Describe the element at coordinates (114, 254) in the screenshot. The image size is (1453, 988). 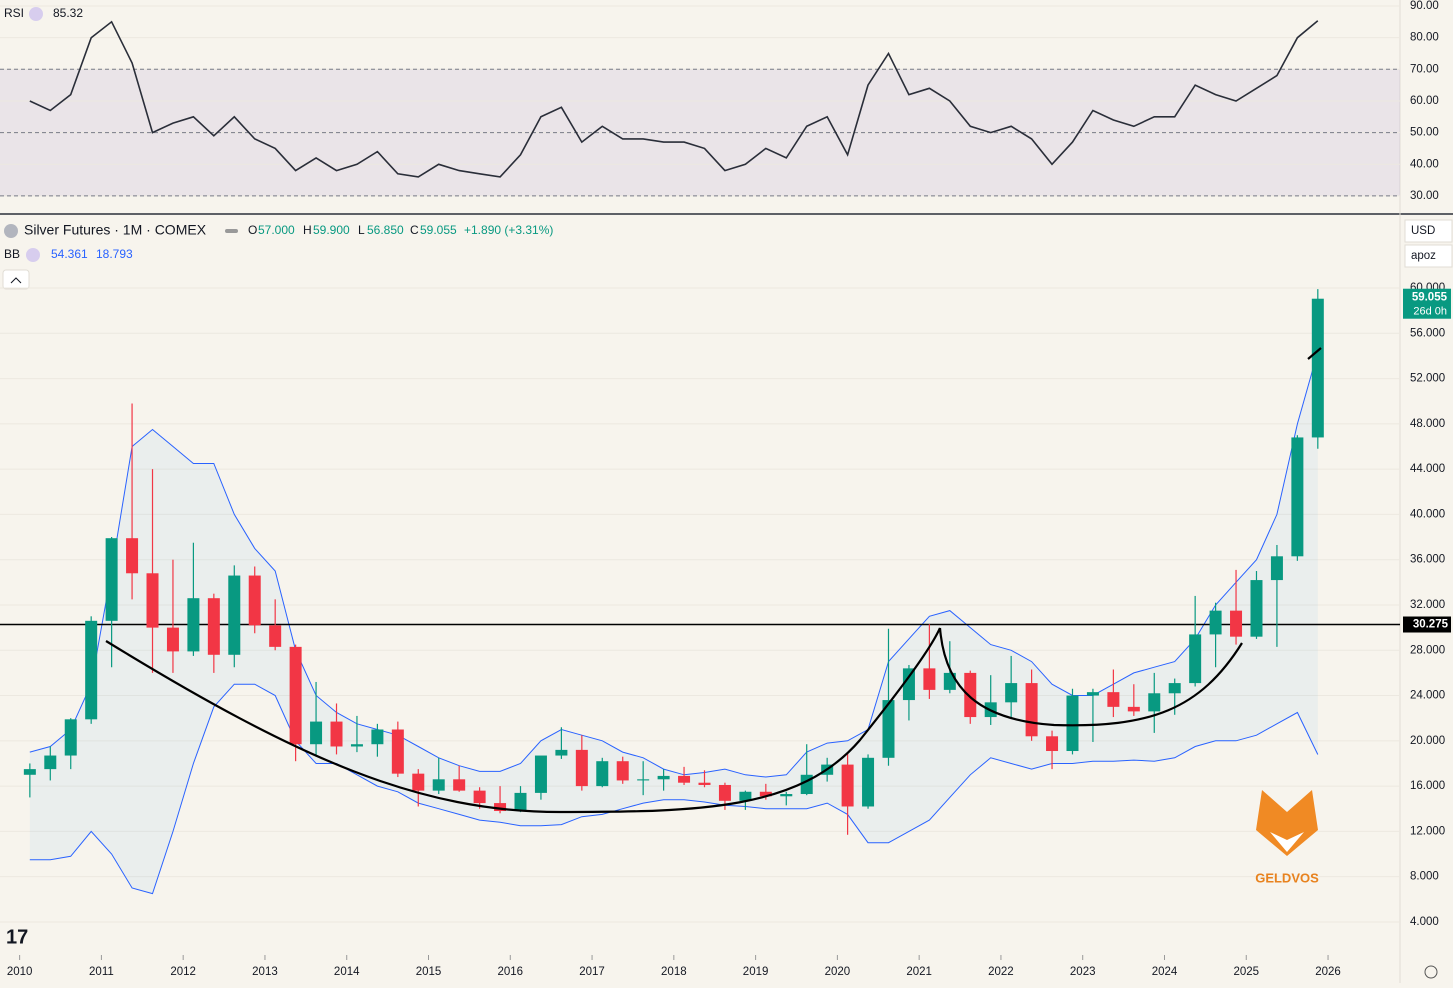
I see `bb-lower: 18.793` at that location.